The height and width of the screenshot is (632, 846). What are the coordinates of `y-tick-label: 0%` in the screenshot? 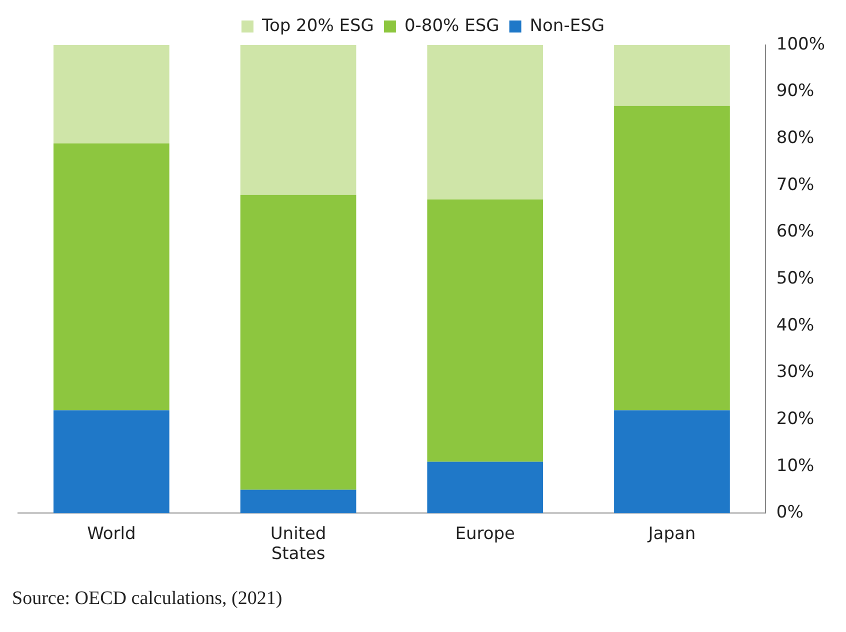 It's located at (790, 512).